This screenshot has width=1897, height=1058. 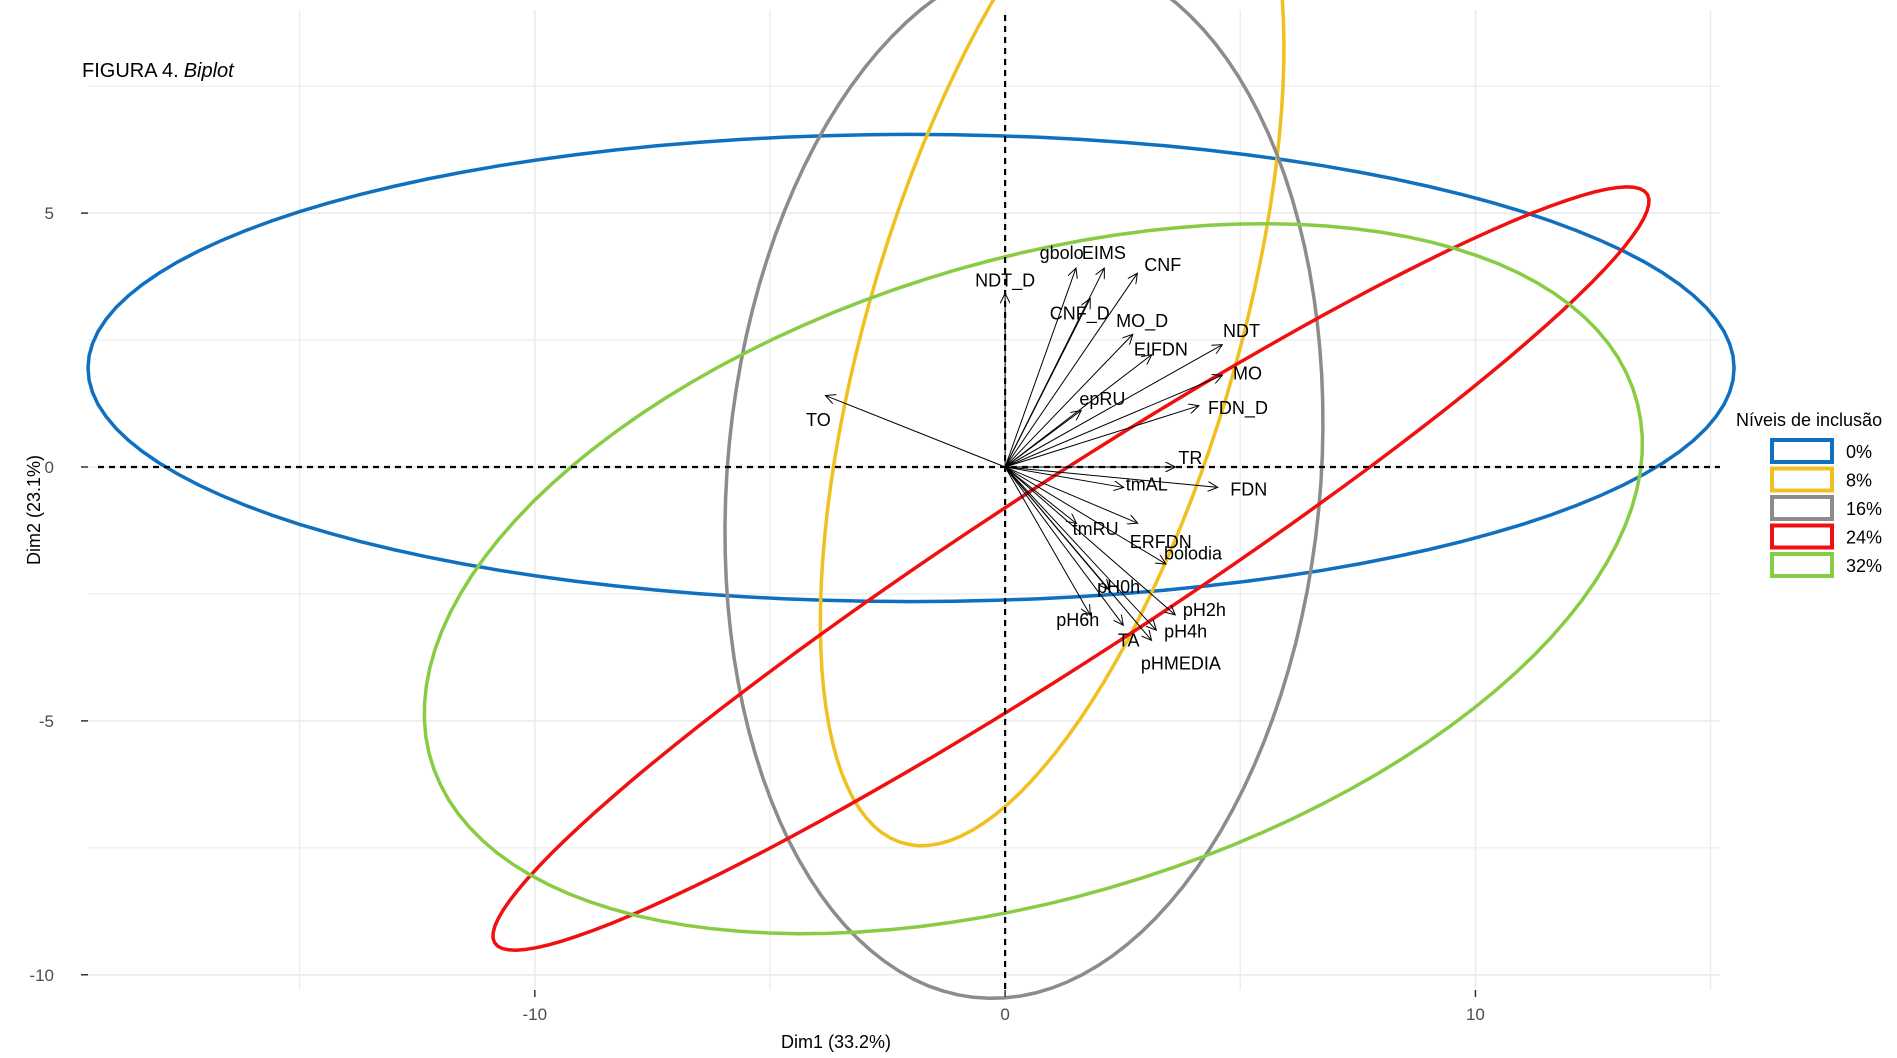 What do you see at coordinates (1475, 1014) in the screenshot?
I see `x-tick-label: 10` at bounding box center [1475, 1014].